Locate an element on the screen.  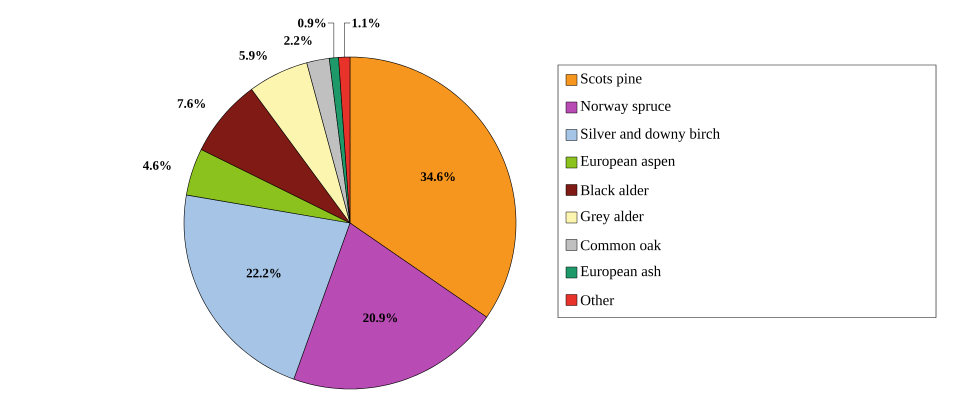
legend-label: Common oak is located at coordinates (621, 245).